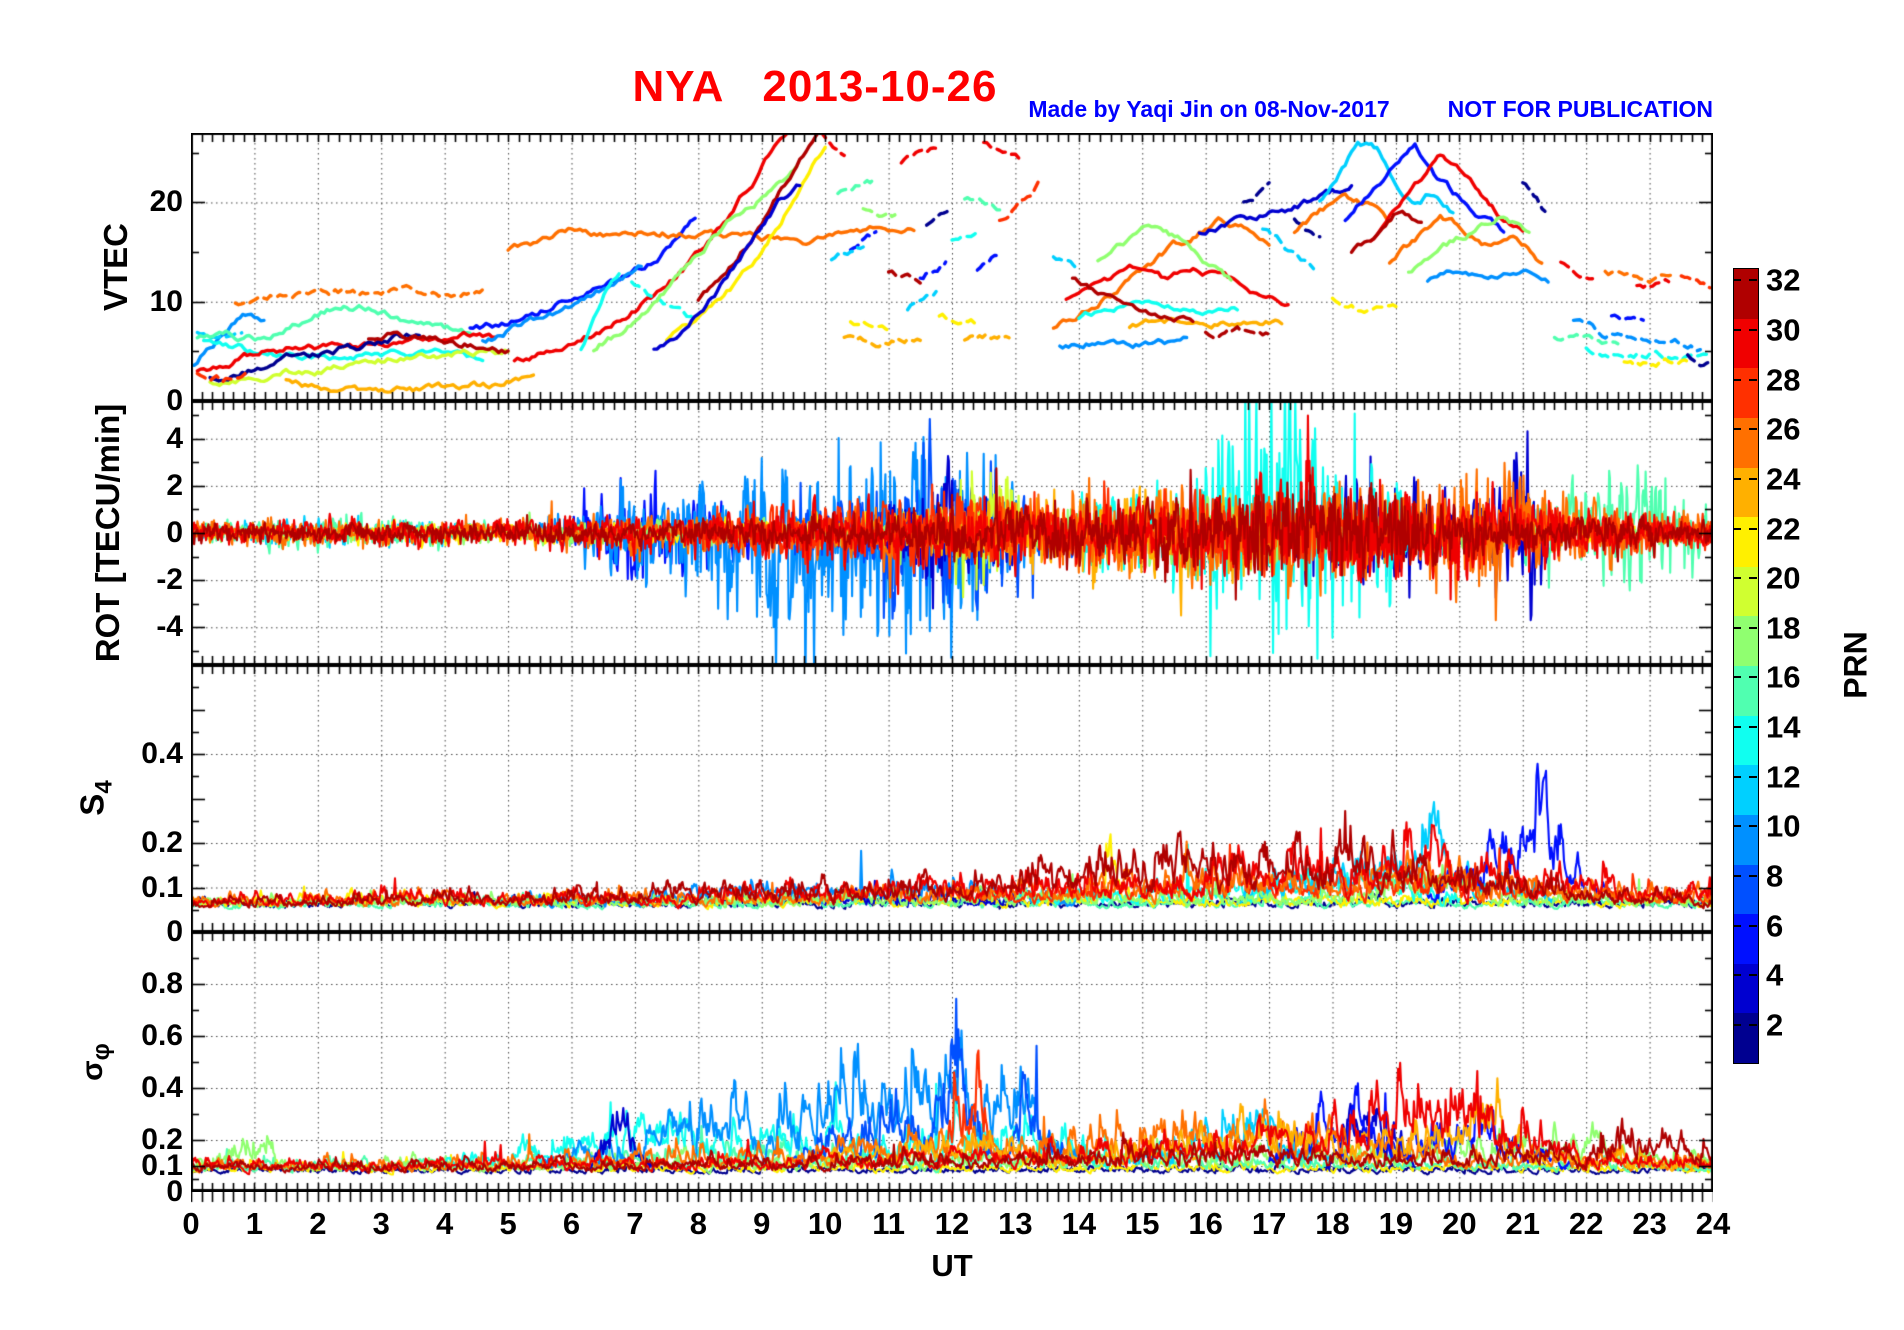  Describe the element at coordinates (698, 1223) in the screenshot. I see `x-tick-label: 8` at that location.